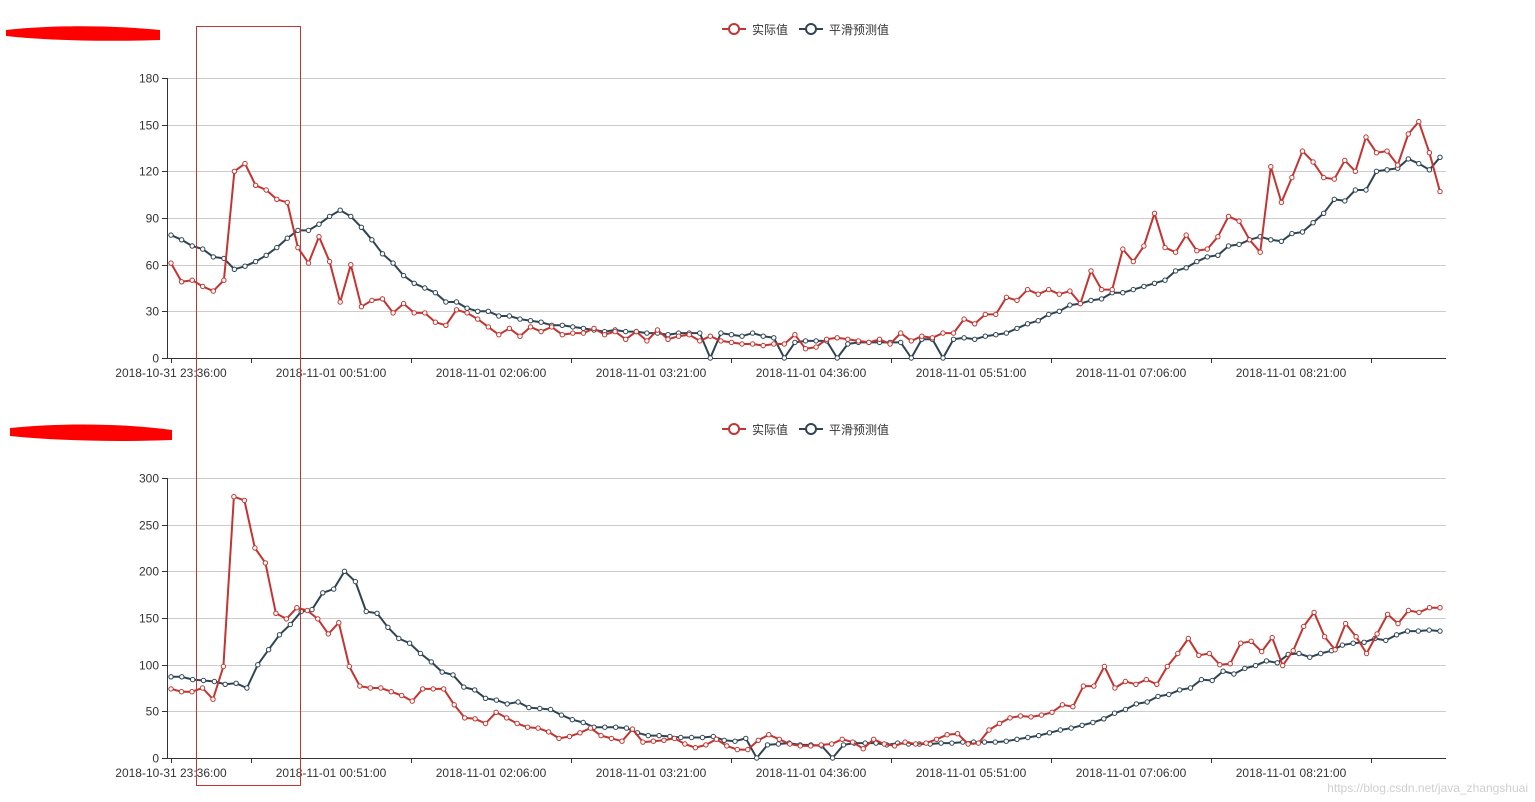  What do you see at coordinates (844, 429) in the screenshot?
I see `legend-item-smoothed: 平滑预测值` at bounding box center [844, 429].